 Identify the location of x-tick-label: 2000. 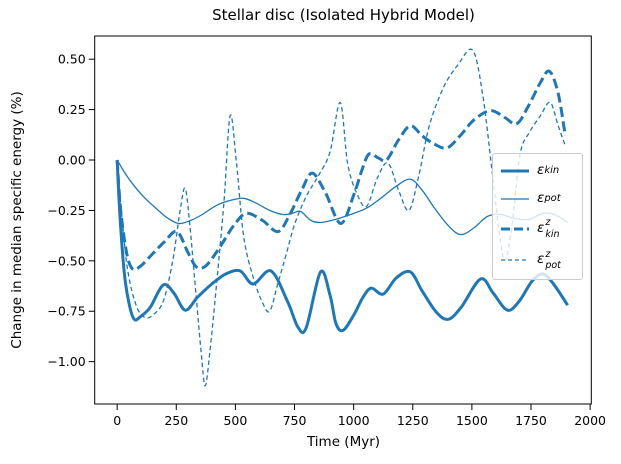
(590, 420).